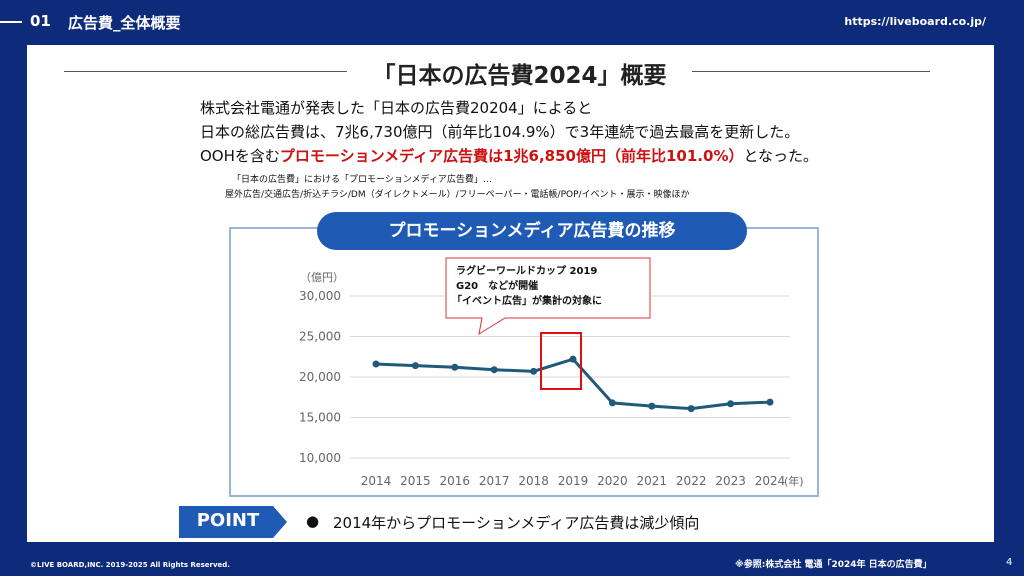 This screenshot has height=576, width=1024. What do you see at coordinates (511, 156) in the screenshot?
I see `body-line-3-highlight: プロモーションメディア広告費は1兆6,850億円（前年比101.0%）` at bounding box center [511, 156].